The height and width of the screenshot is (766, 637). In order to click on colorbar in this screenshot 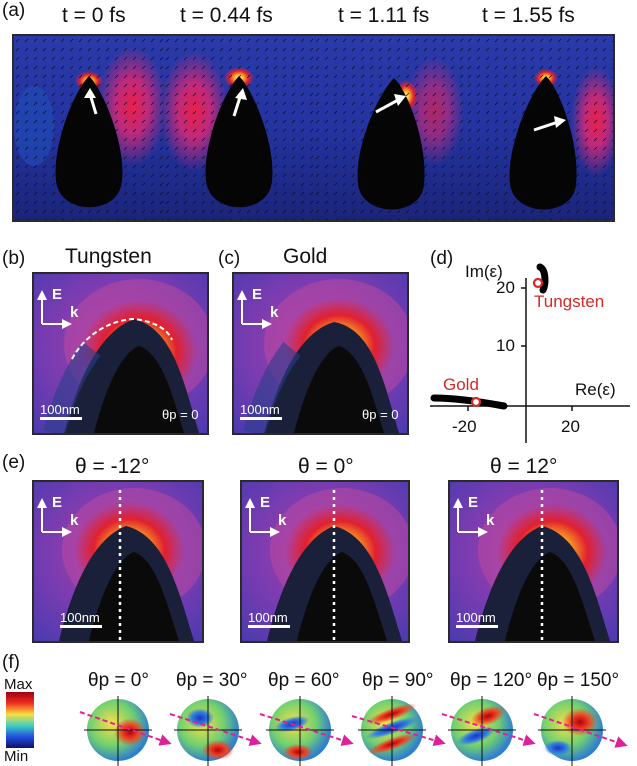, I will do `click(20, 720)`.